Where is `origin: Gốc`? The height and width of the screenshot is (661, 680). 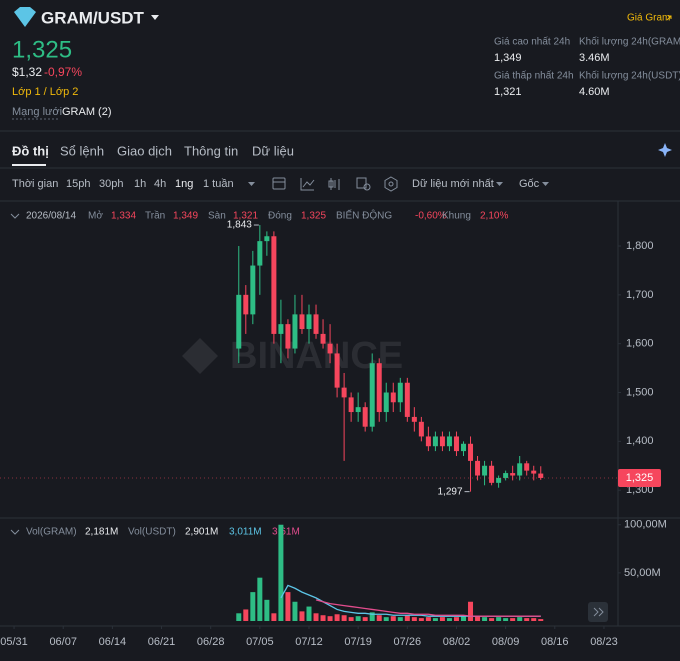
origin: Gốc is located at coordinates (529, 184).